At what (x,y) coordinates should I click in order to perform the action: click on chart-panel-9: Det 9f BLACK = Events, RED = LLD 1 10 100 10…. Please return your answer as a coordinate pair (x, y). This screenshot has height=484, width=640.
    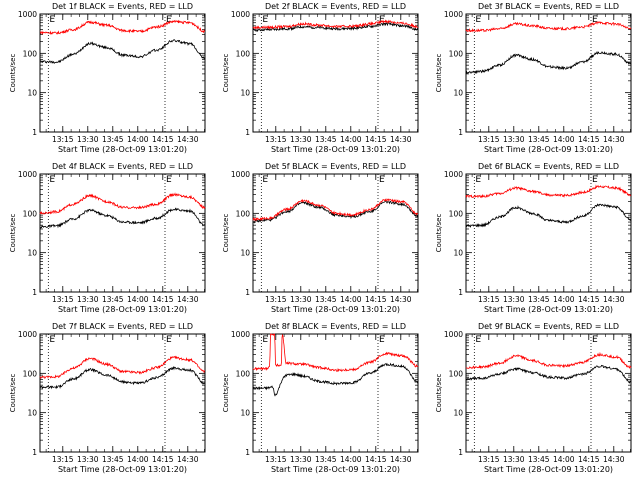
    Looking at the image, I should click on (533, 398).